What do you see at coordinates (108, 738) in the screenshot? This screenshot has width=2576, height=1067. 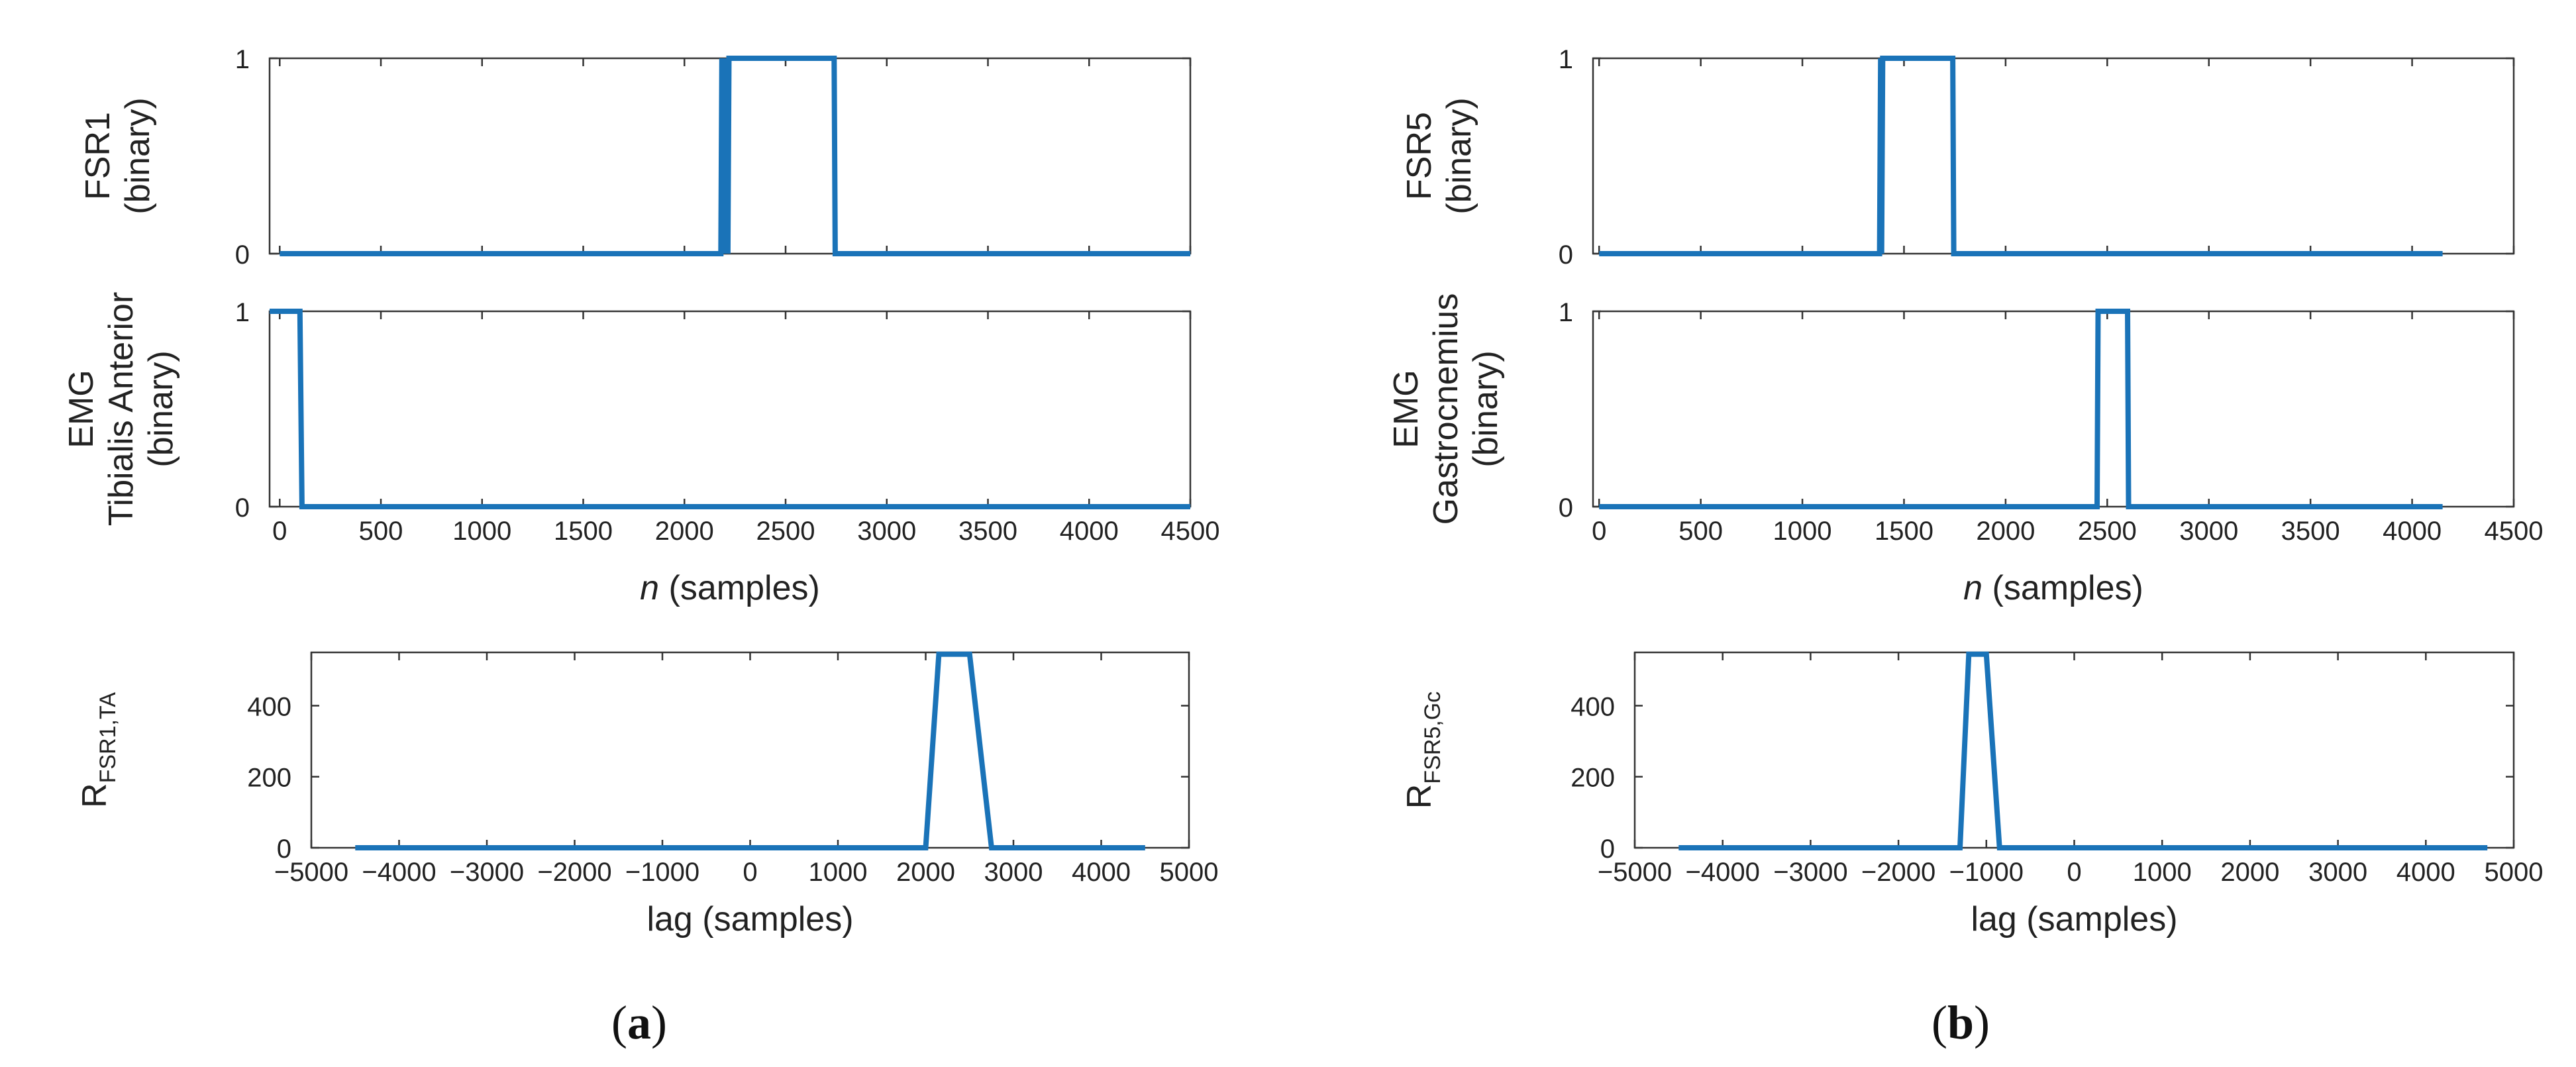 I see `y-axis-label-sub: FSR1,TA` at bounding box center [108, 738].